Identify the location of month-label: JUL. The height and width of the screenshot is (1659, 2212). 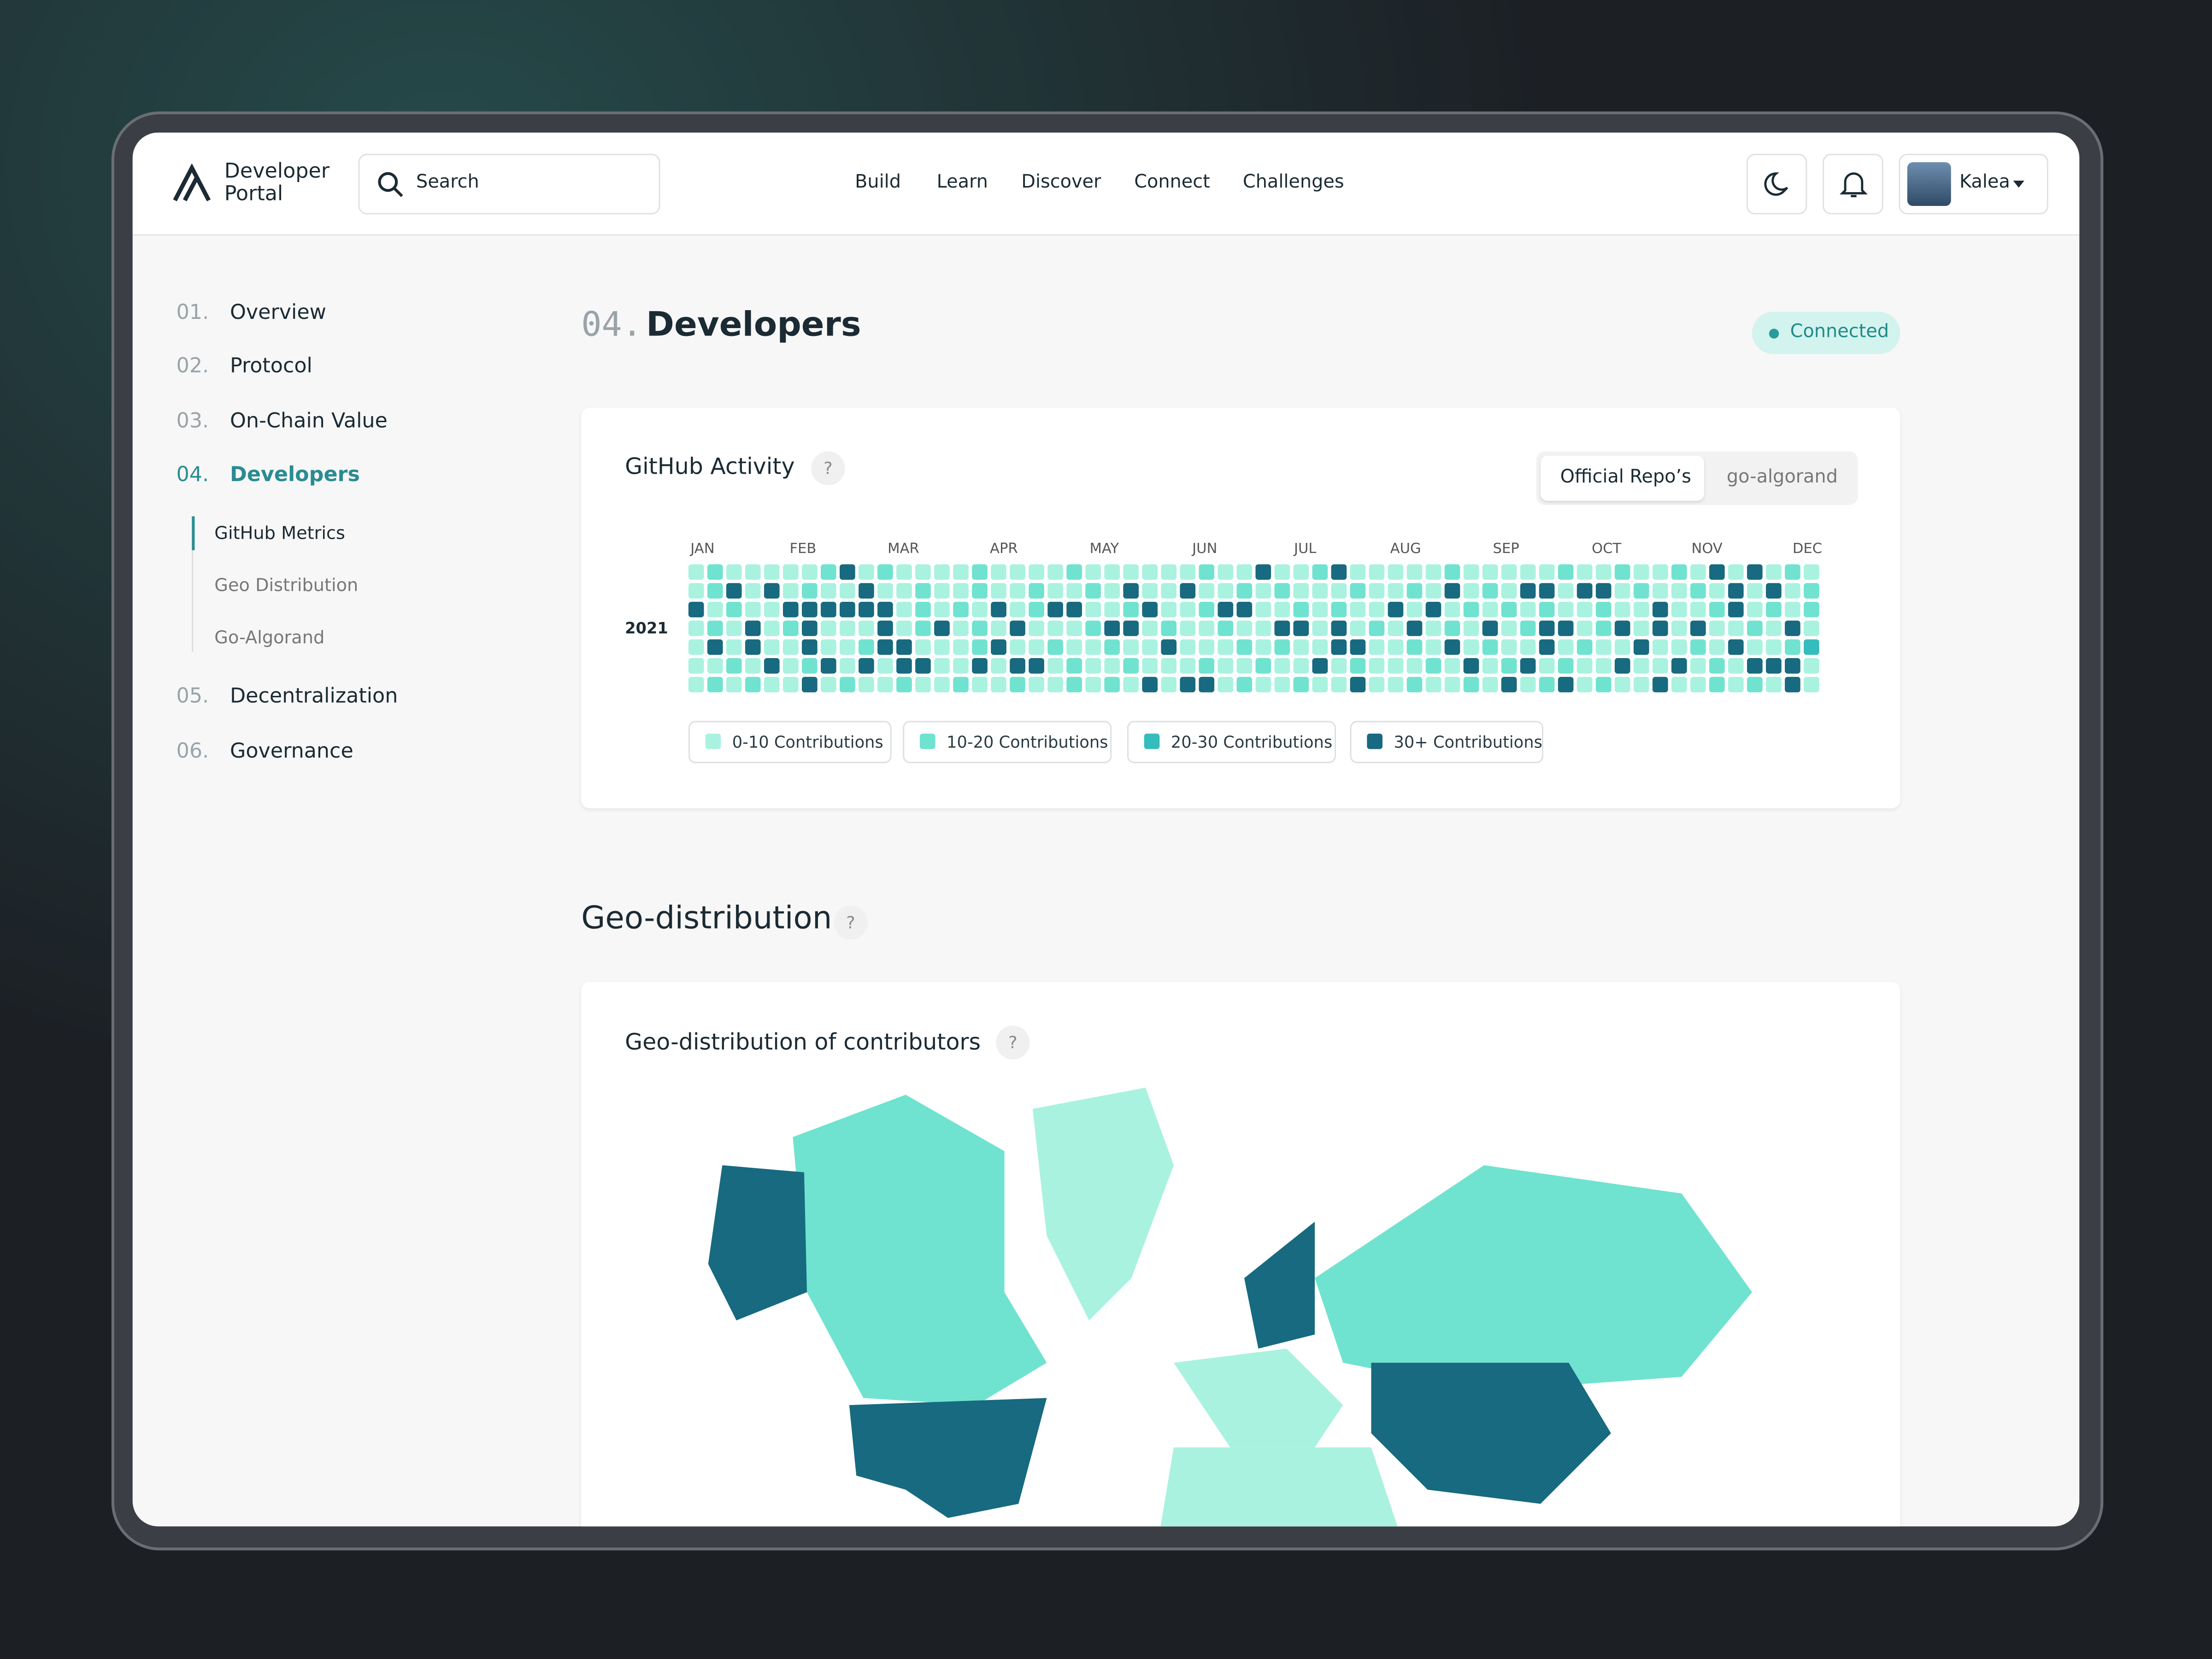
(1305, 549).